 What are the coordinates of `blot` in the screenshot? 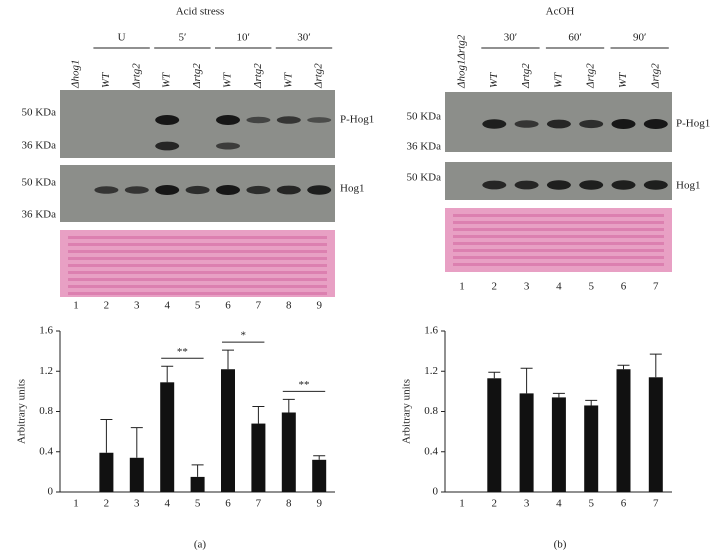 It's located at (197, 124).